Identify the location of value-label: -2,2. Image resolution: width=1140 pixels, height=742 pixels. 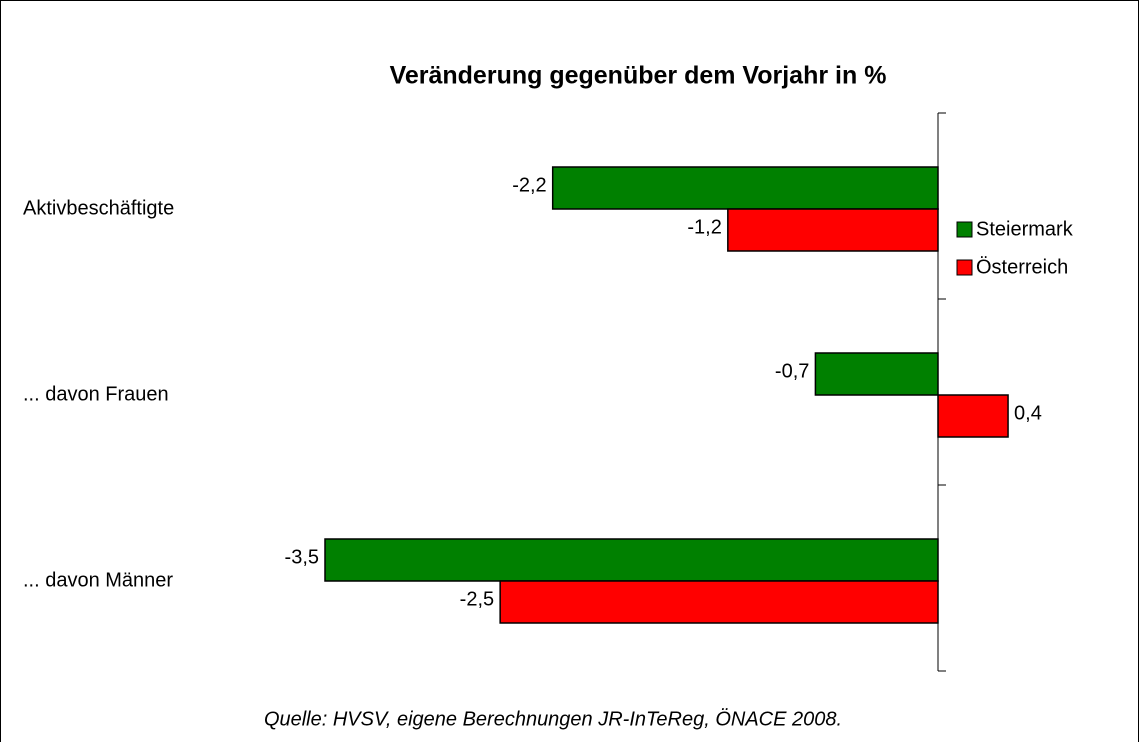
(529, 185).